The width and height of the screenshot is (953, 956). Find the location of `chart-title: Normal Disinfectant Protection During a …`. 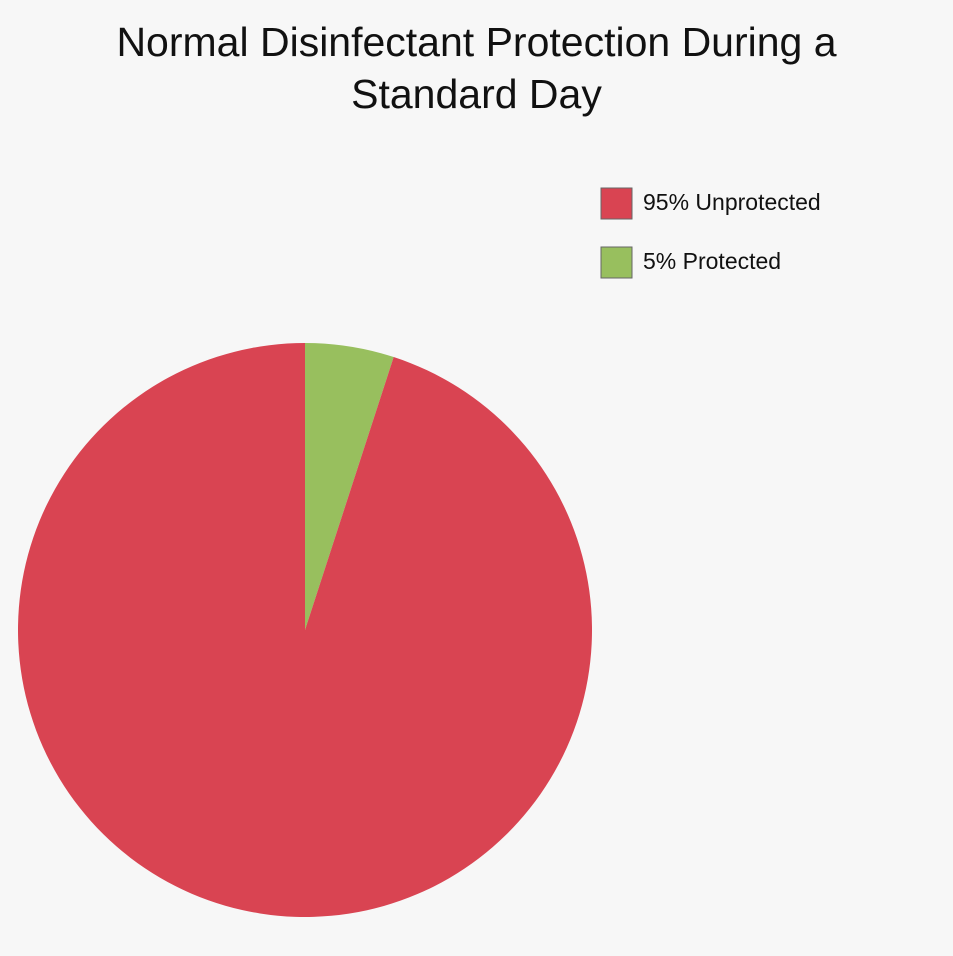

chart-title: Normal Disinfectant Protection During a … is located at coordinates (476, 68).